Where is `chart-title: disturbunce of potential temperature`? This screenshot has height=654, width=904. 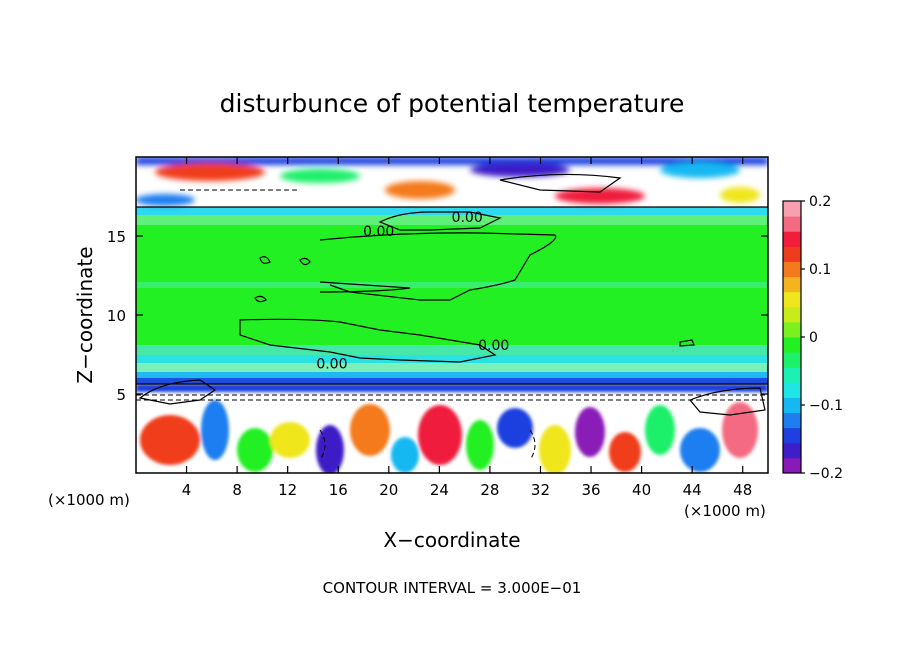 chart-title: disturbunce of potential temperature is located at coordinates (452, 103).